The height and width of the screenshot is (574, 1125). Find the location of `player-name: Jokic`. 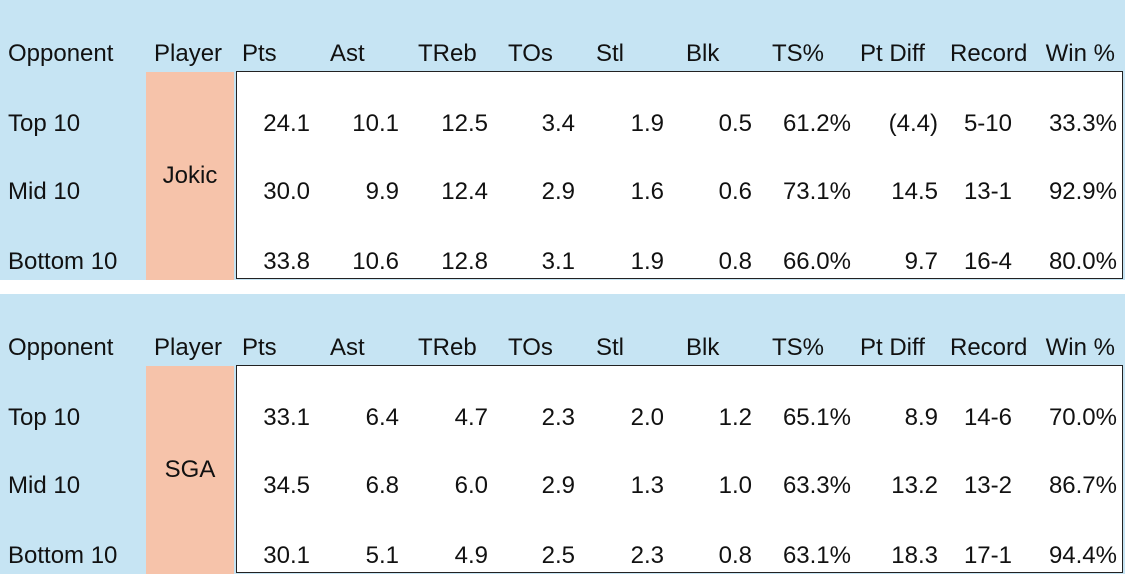

player-name: Jokic is located at coordinates (190, 175).